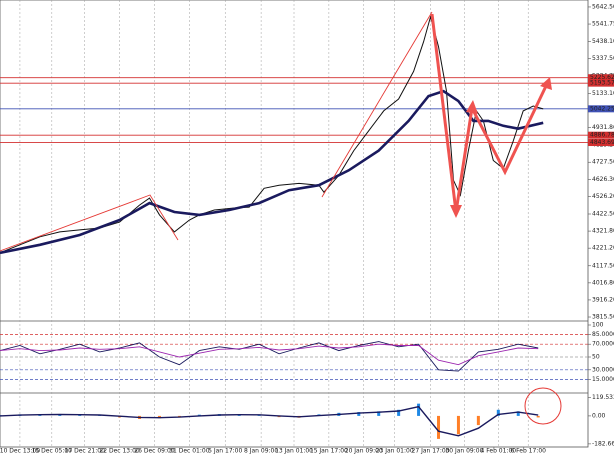 The width and height of the screenshot is (614, 455). I want to click on y-tick-label: 3815.50, so click(603, 317).